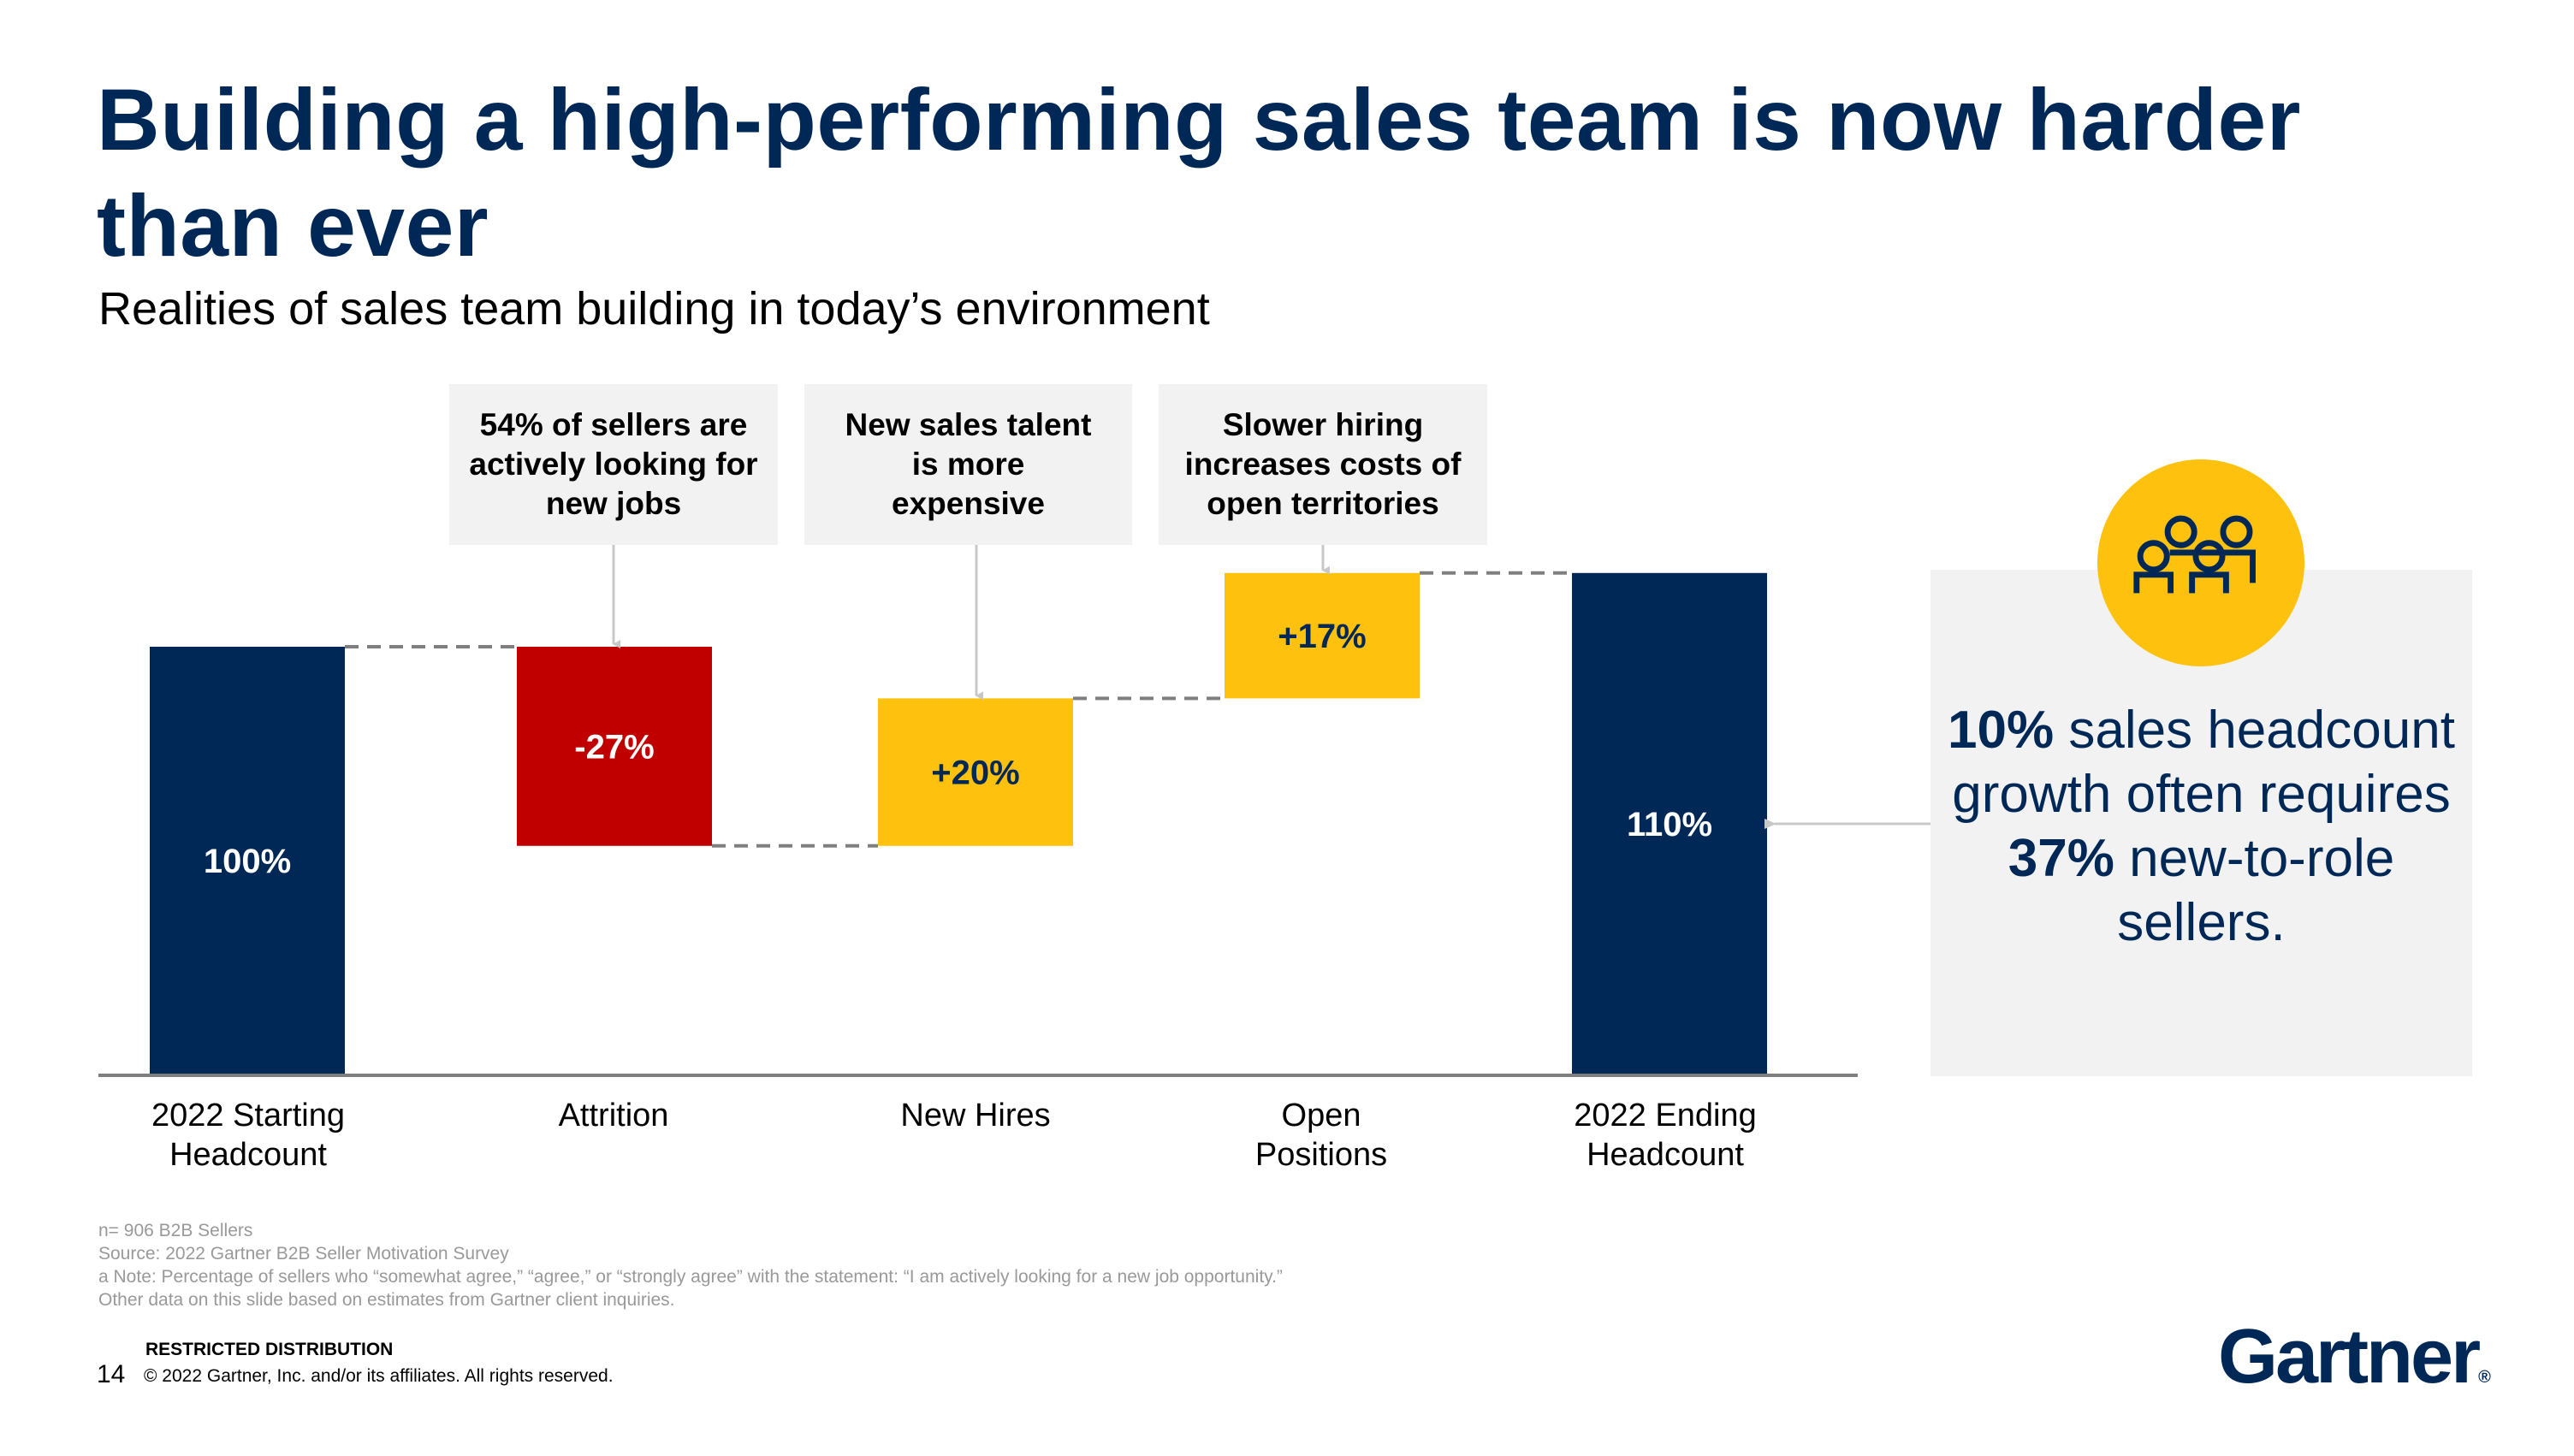 Image resolution: width=2574 pixels, height=1456 pixels. I want to click on callout-text: New sales talent is more expensive, so click(969, 464).